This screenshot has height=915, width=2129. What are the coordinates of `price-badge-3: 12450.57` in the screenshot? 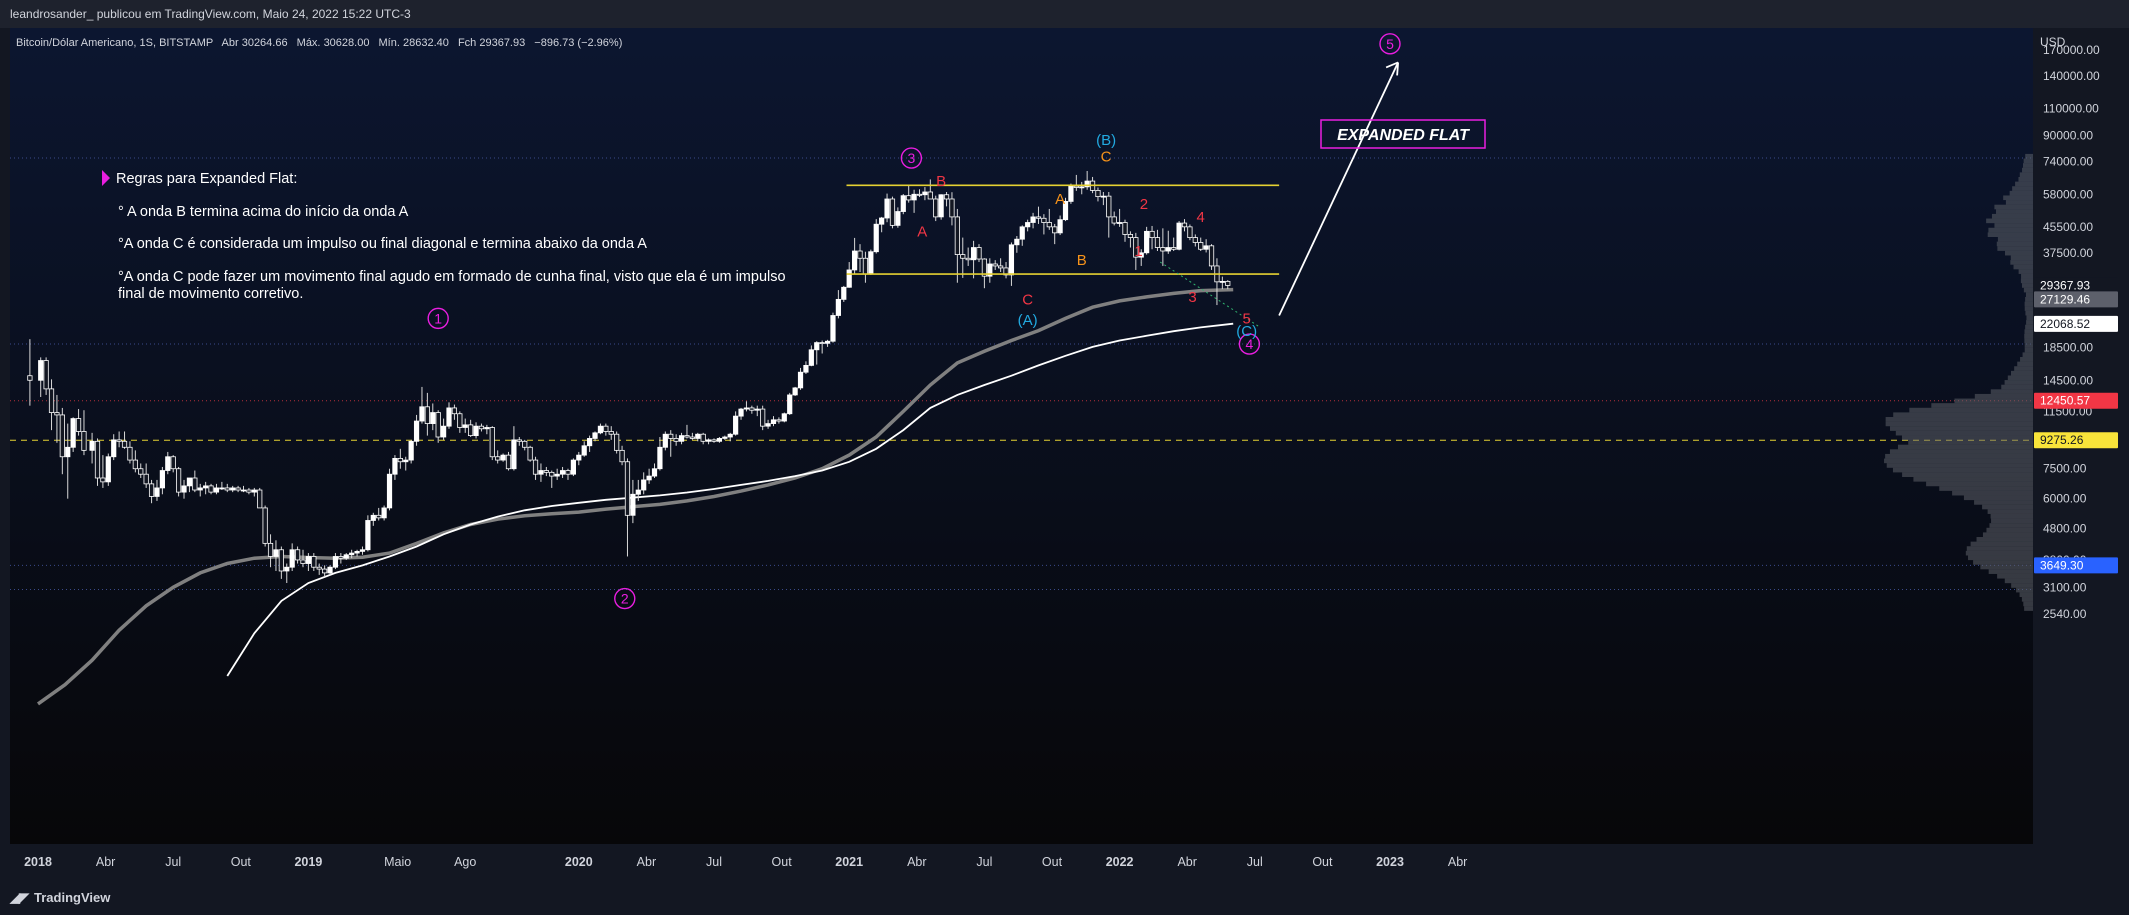 It's located at (2065, 401).